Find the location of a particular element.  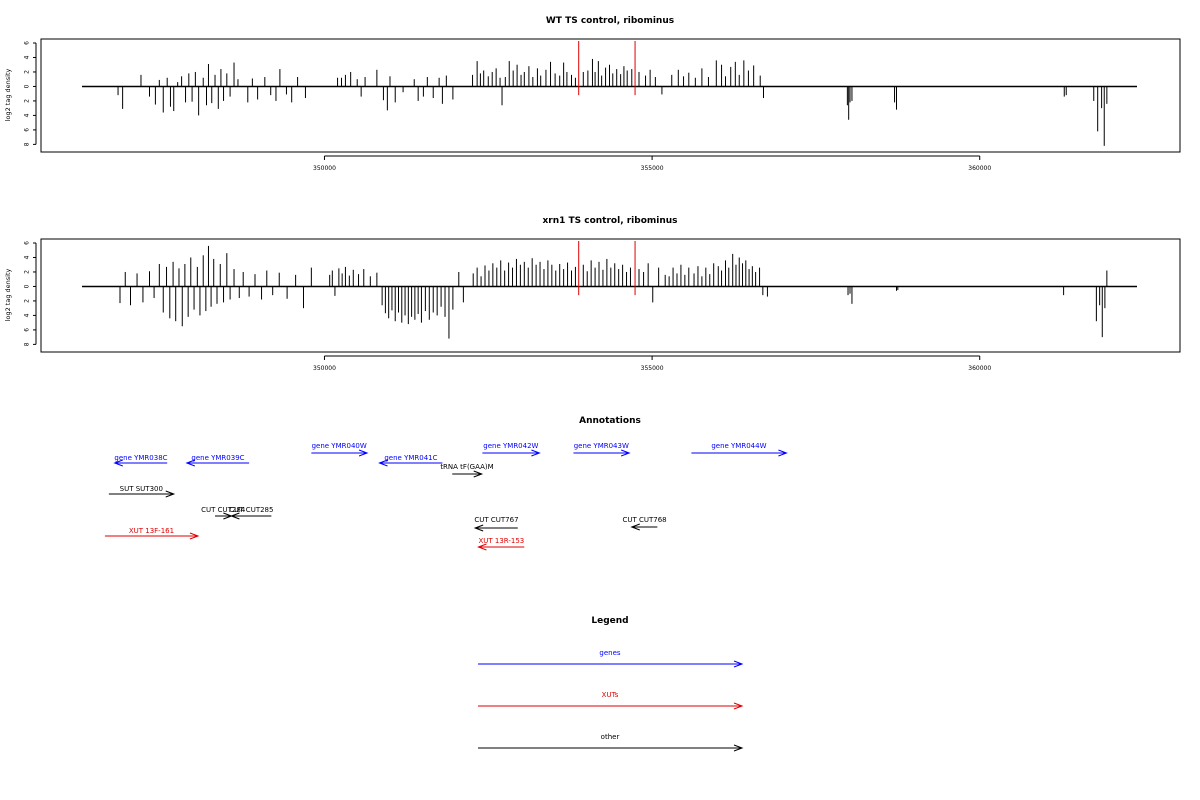

annotation-feature: CUT CUT768 is located at coordinates (644, 523).